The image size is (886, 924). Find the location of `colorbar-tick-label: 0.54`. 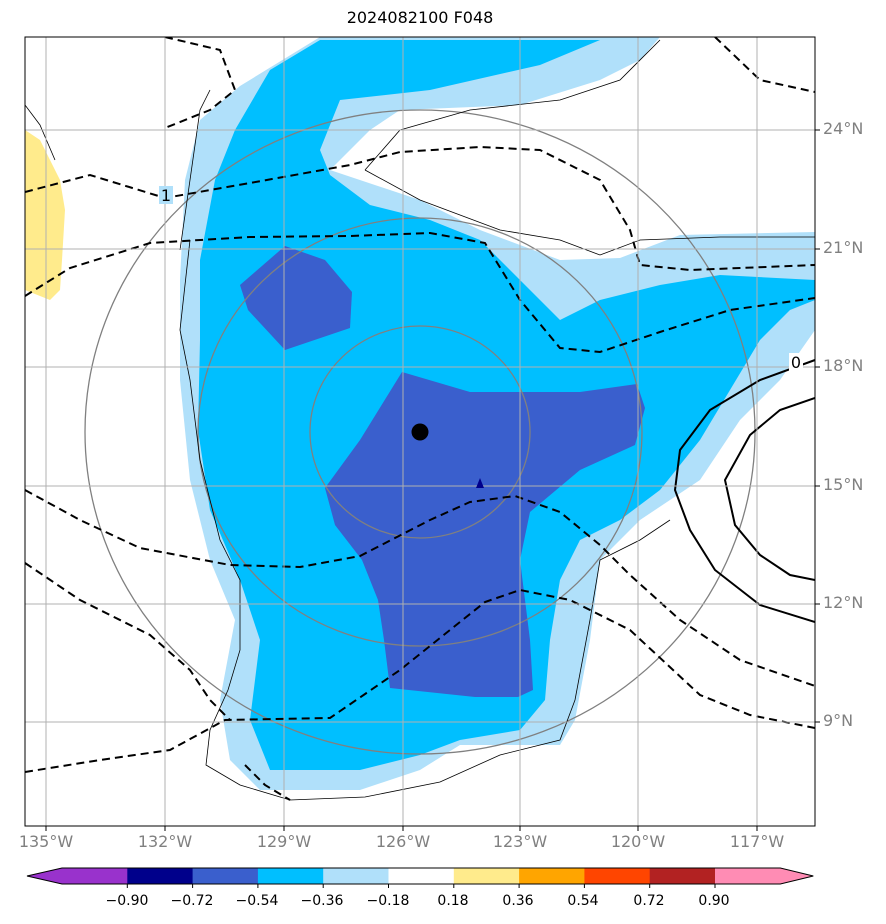

colorbar-tick-label: 0.54 is located at coordinates (583, 901).